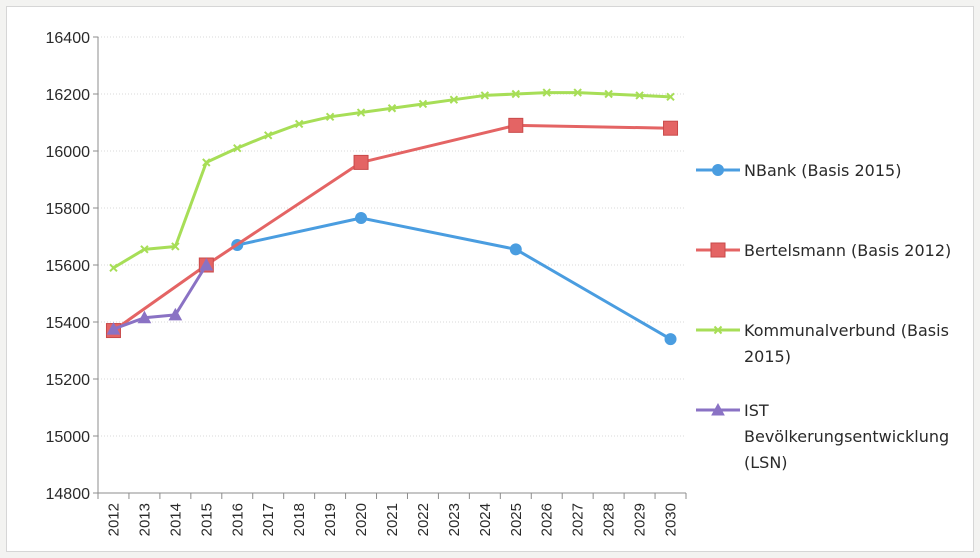 The width and height of the screenshot is (980, 558). I want to click on x-tick-label: 2023, so click(454, 519).